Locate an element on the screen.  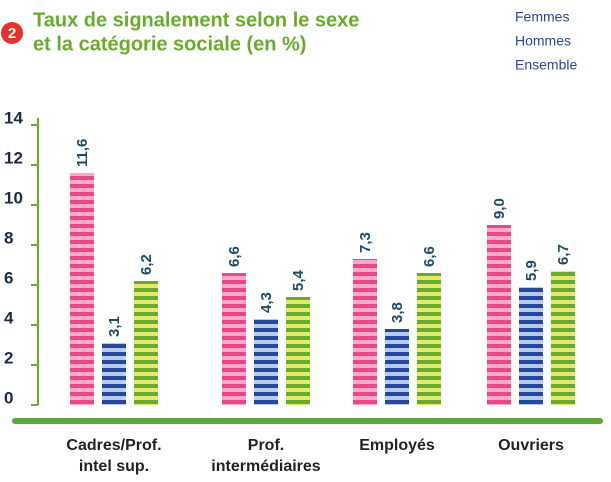
value-label: 9,0 is located at coordinates (499, 208).